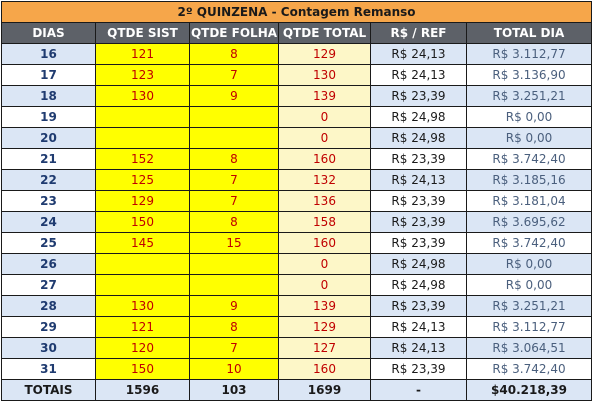  Describe the element at coordinates (234, 243) in the screenshot. I see `cell-qtde-folha: 15` at that location.